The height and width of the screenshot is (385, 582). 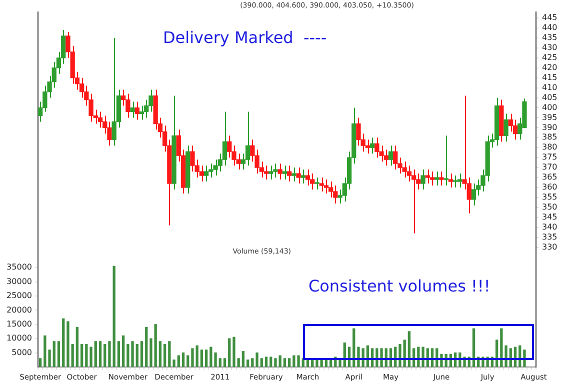 I want to click on y-tick-label: 425, so click(x=550, y=57).